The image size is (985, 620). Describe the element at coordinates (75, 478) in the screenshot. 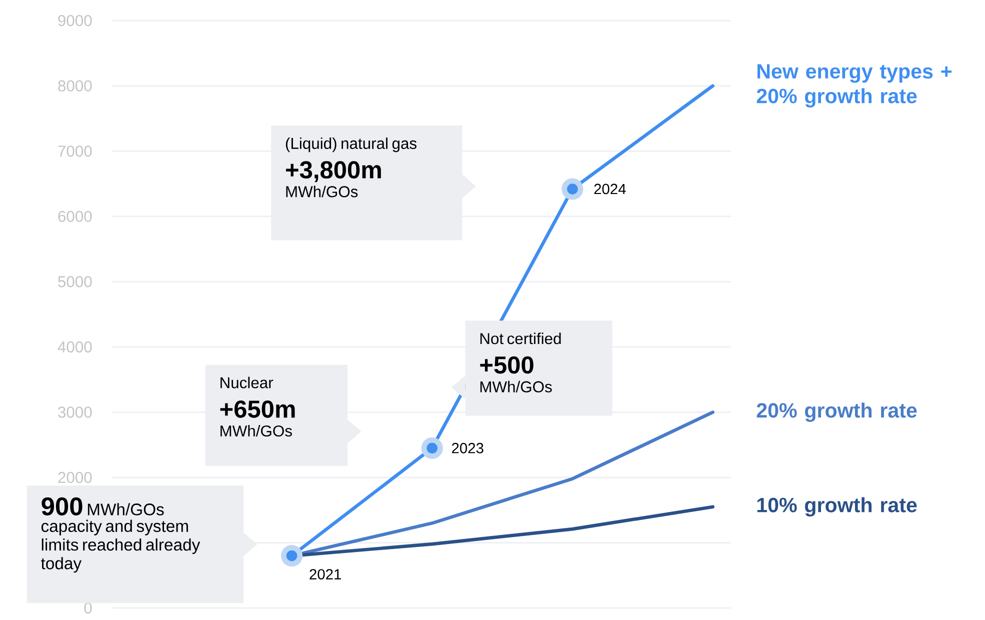

I see `y-tick-label: 2000` at that location.